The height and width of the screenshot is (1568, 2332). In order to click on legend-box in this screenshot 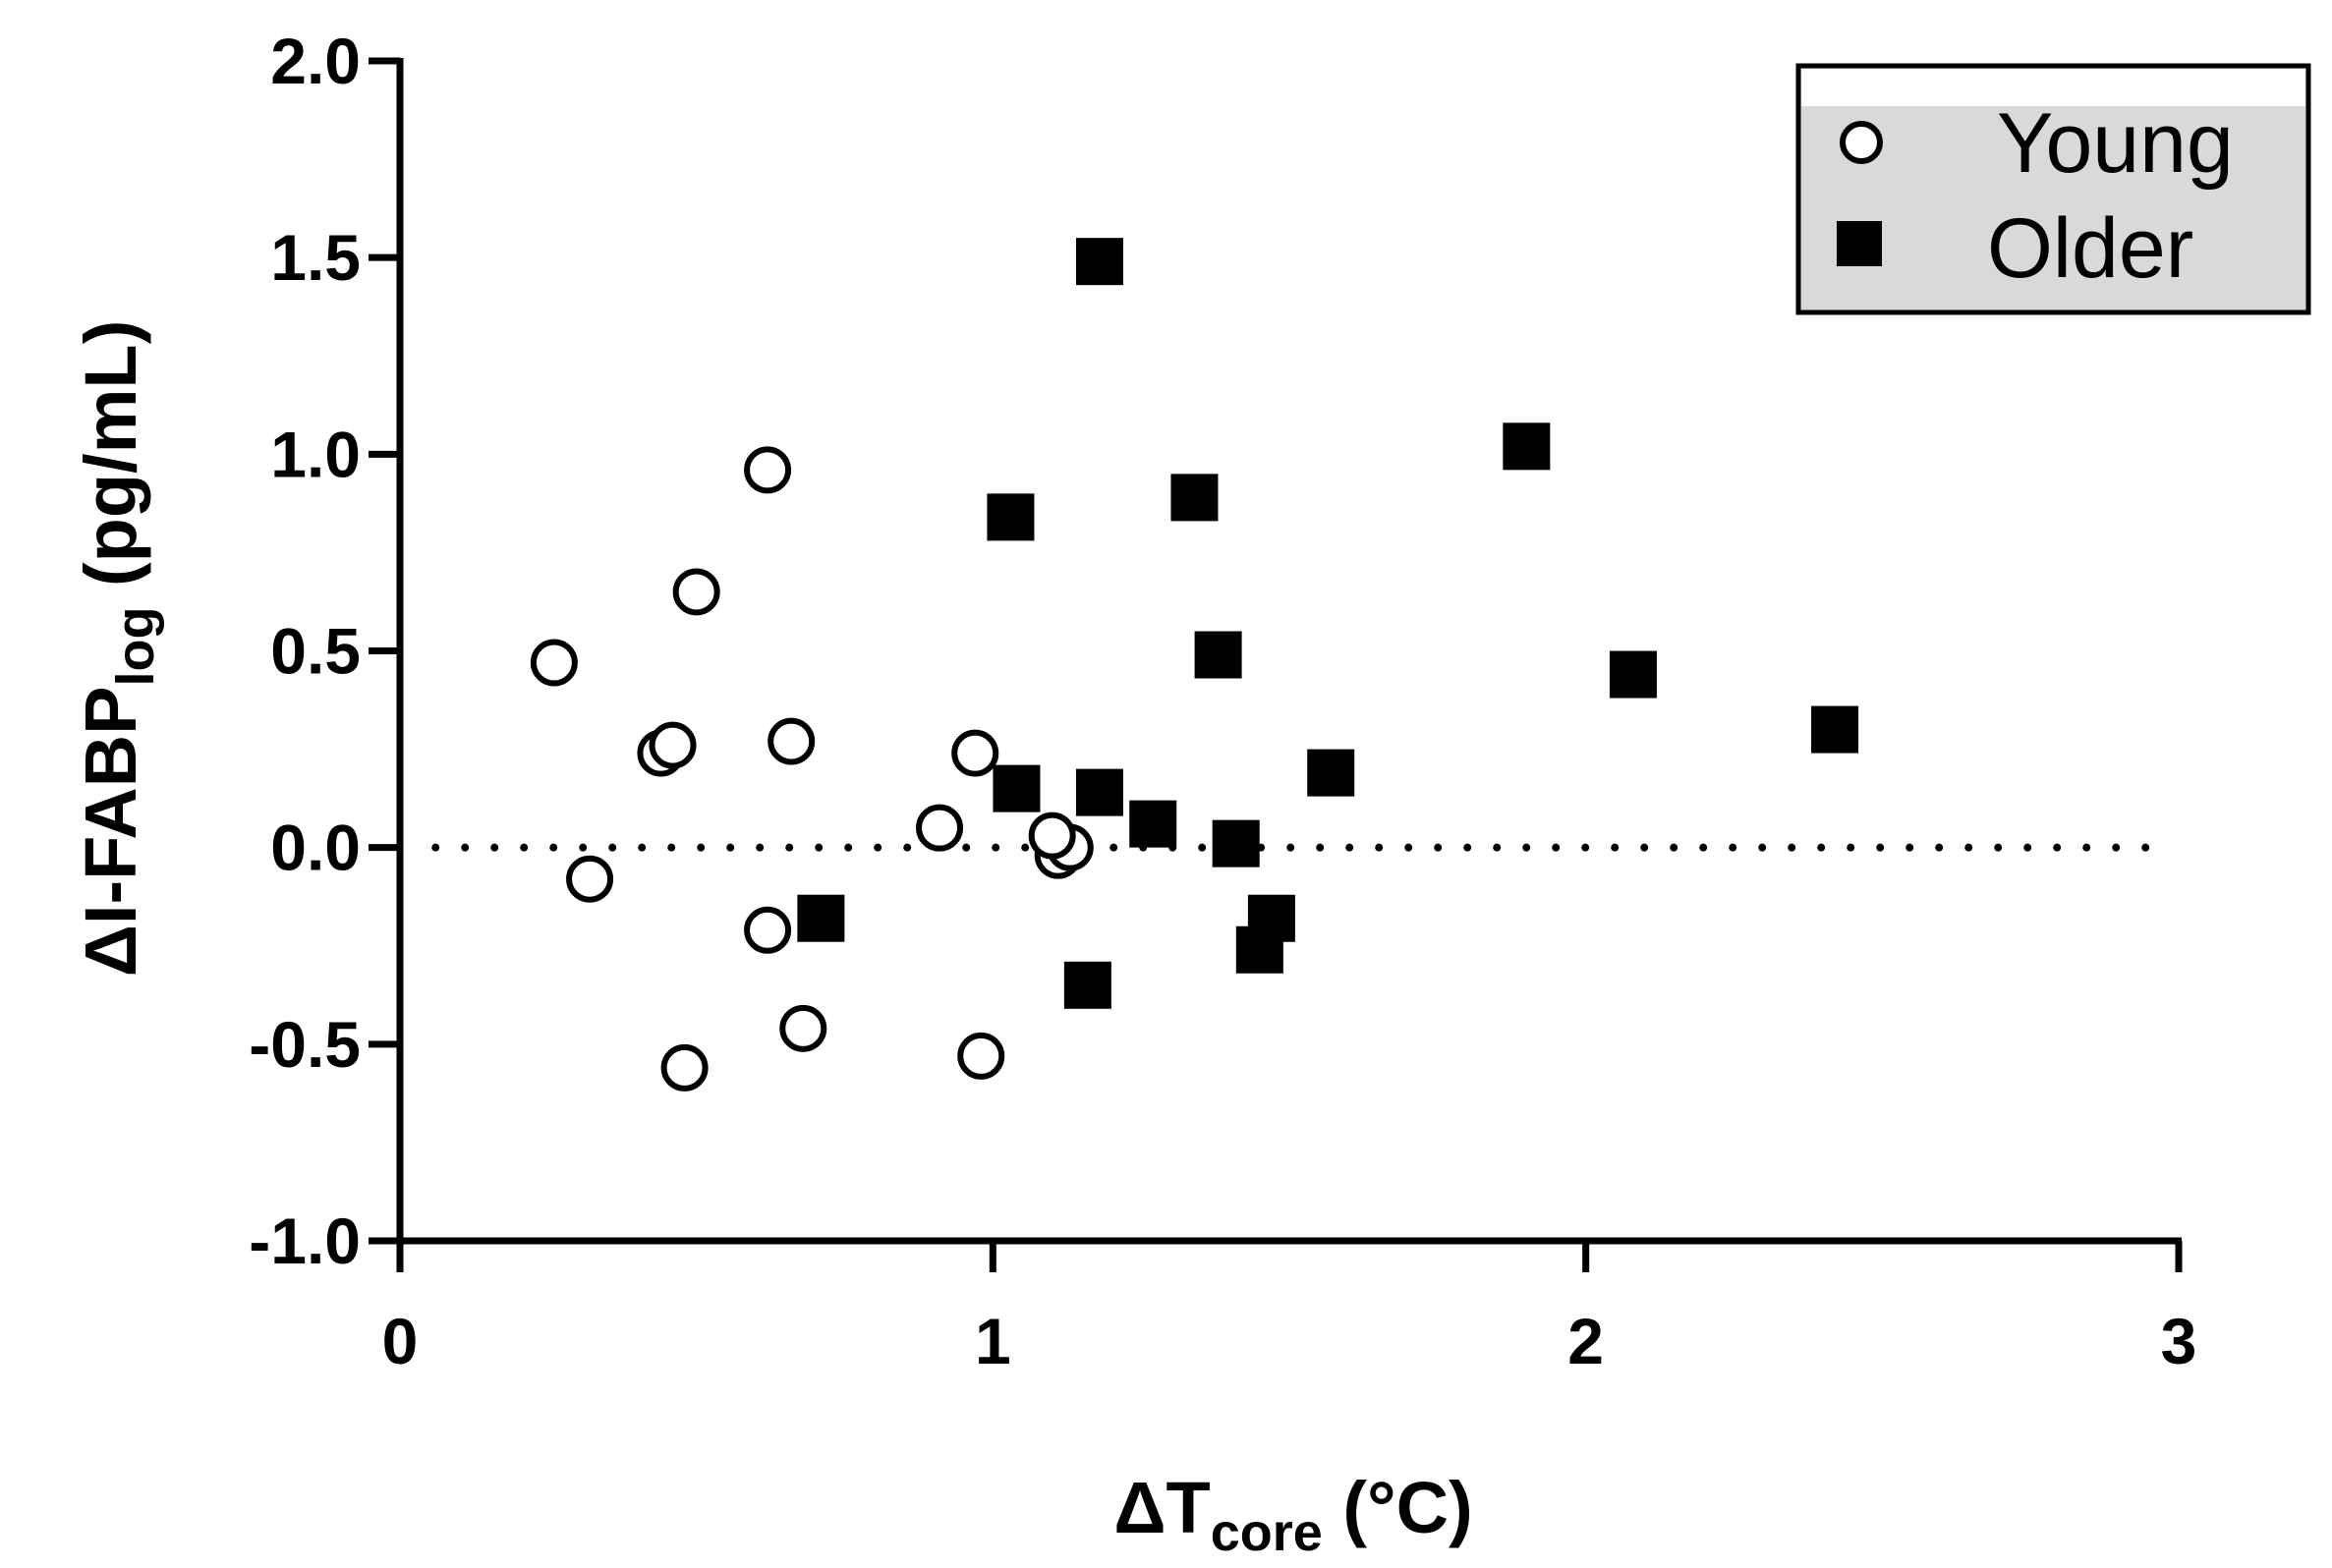, I will do `click(2053, 189)`.